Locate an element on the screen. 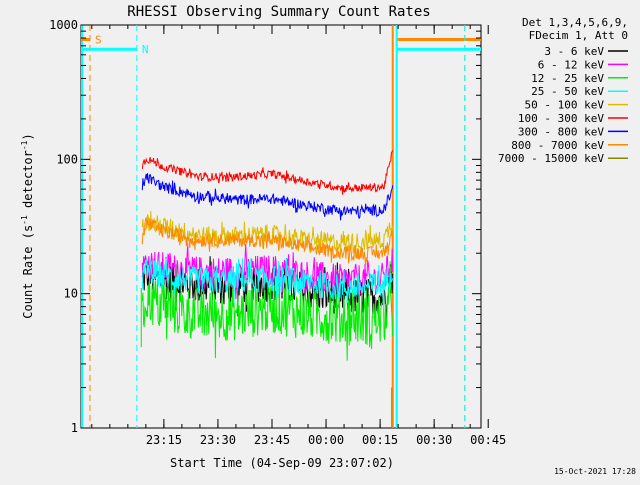  x-tick-label: 00:45 is located at coordinates (488, 440).